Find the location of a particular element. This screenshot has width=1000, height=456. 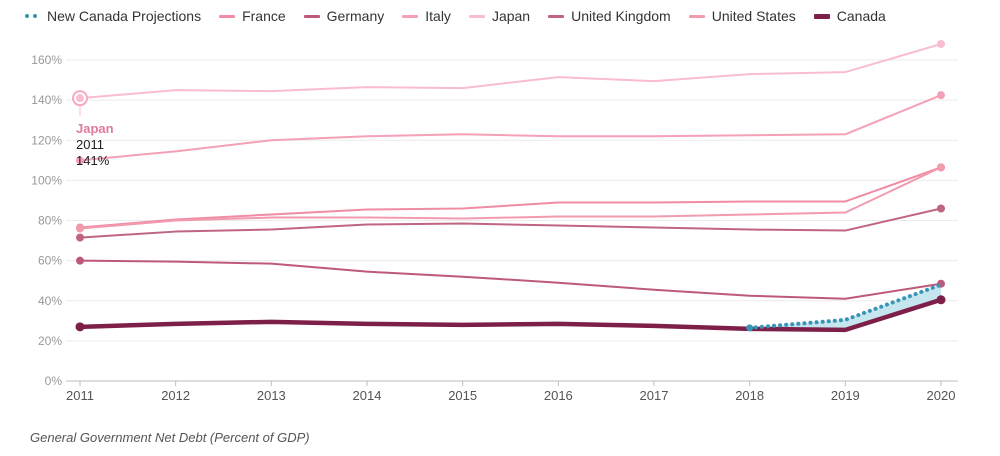

x-tick-label: 2014 is located at coordinates (367, 395).